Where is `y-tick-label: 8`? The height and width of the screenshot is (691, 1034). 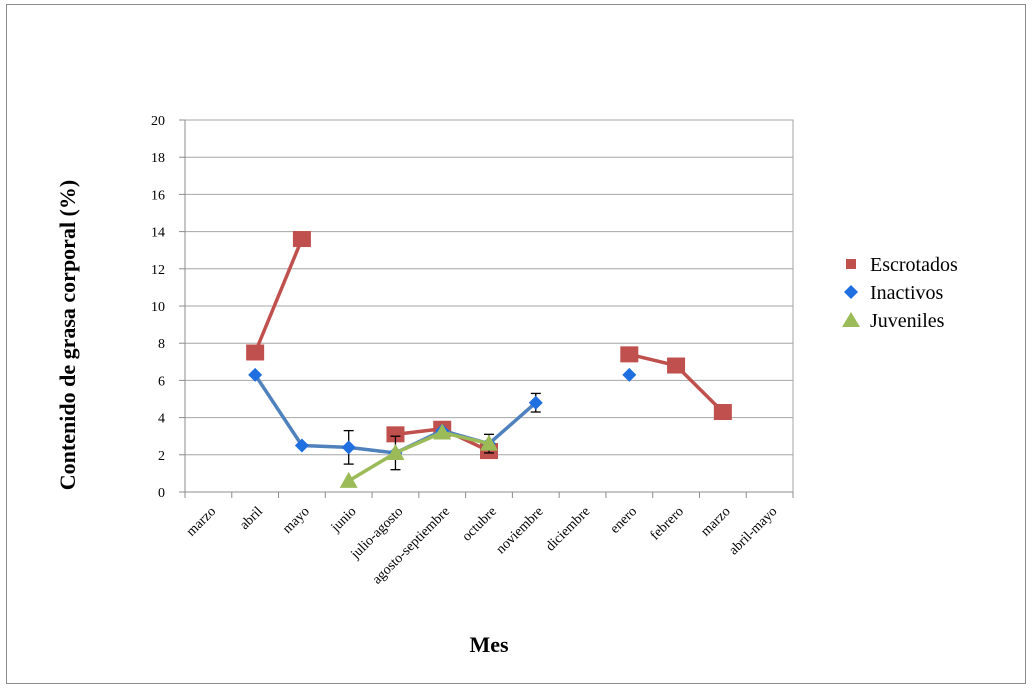 y-tick-label: 8 is located at coordinates (161, 344).